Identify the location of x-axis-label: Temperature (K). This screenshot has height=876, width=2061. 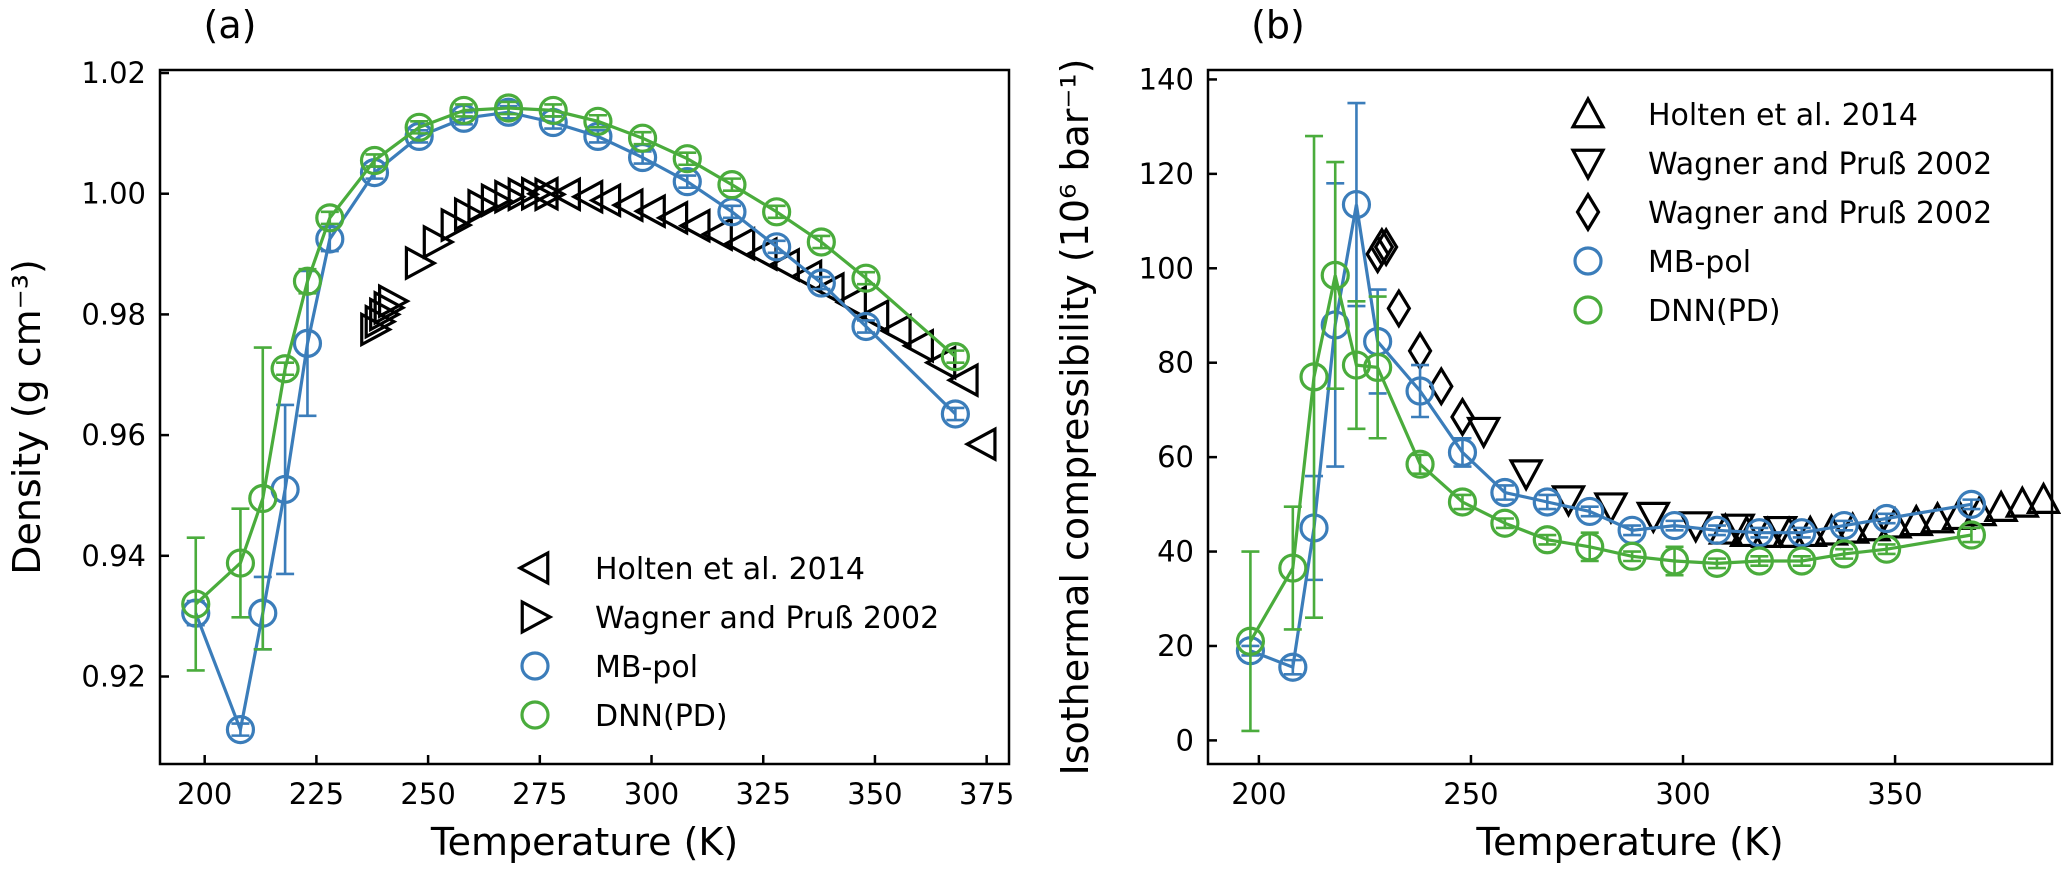
(1629, 842).